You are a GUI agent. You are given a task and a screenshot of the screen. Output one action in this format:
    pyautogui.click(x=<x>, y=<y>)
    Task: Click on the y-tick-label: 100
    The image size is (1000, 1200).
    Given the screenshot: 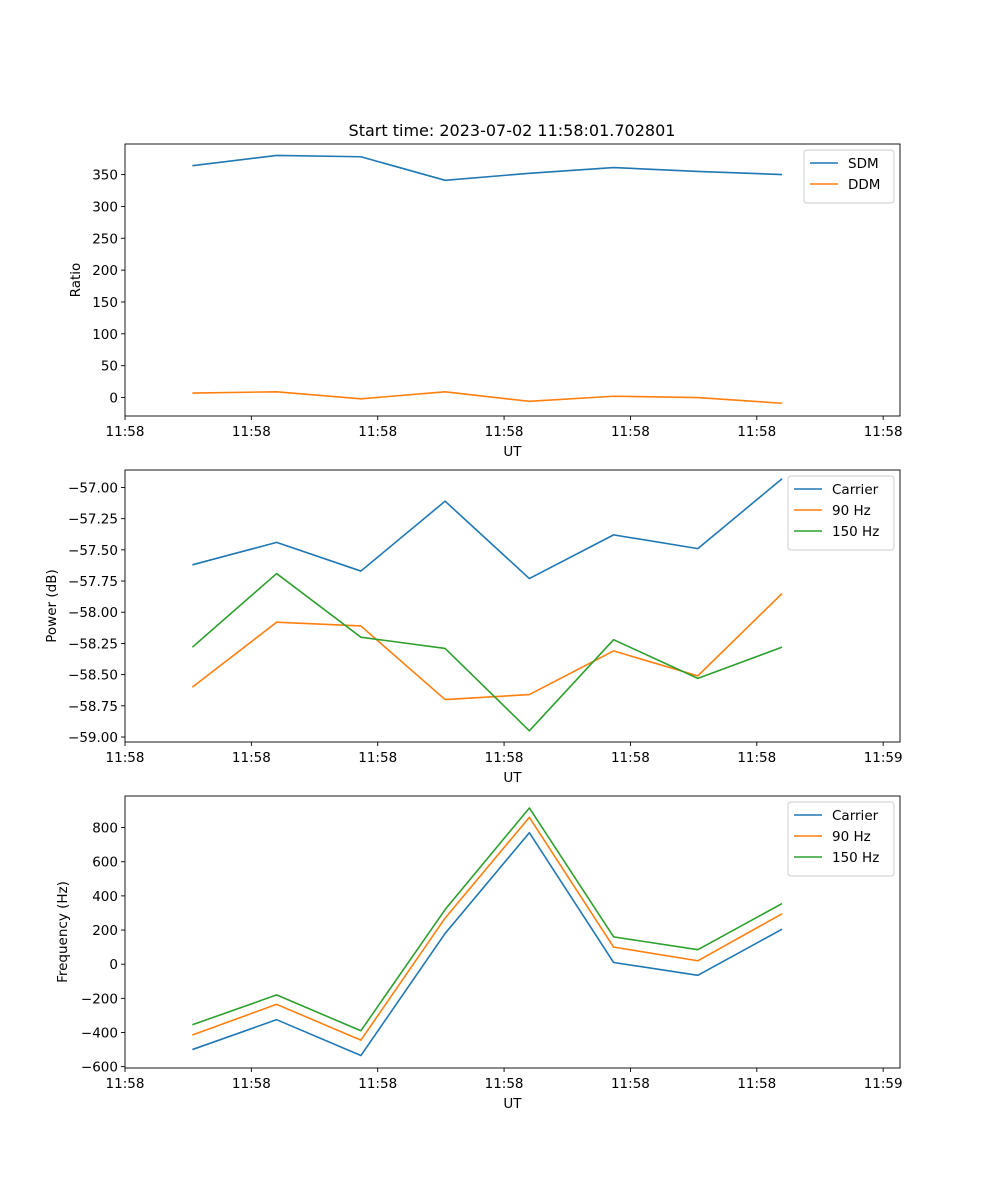 What is the action you would take?
    pyautogui.click(x=105, y=335)
    